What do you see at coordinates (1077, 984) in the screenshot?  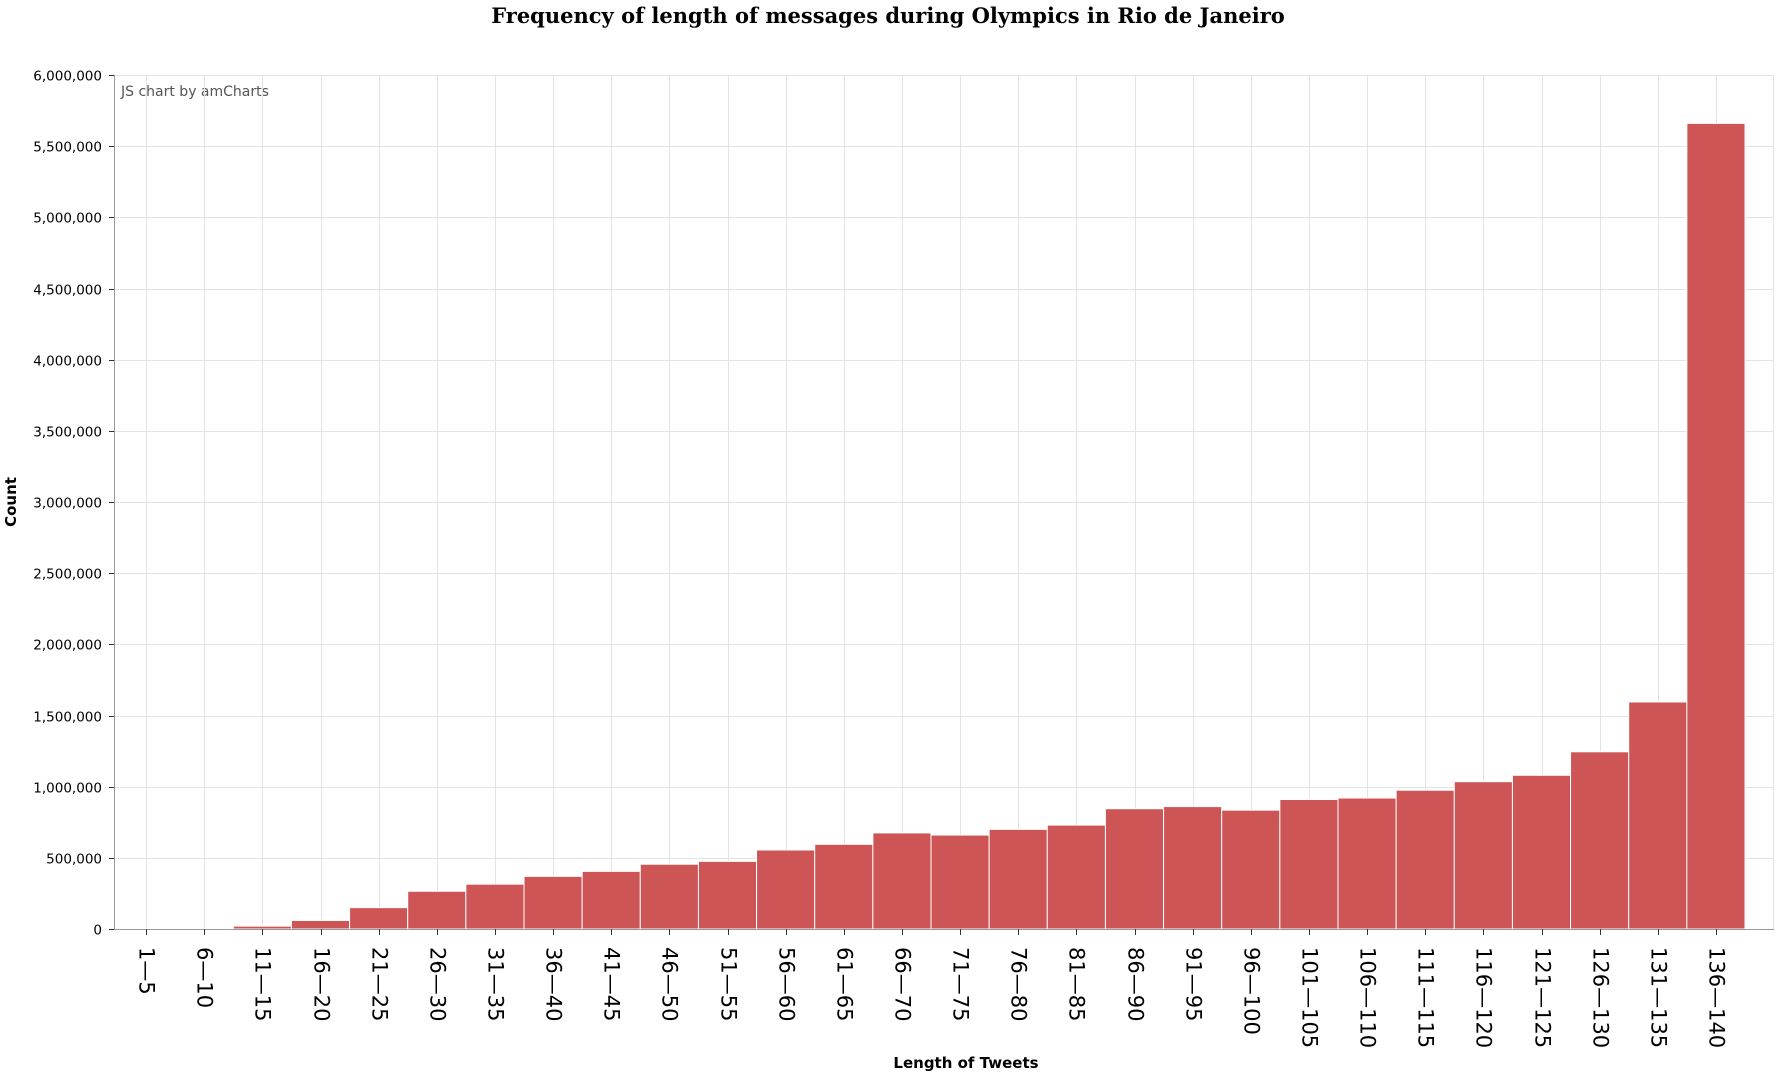 I see `x-tick-label: 81—85` at bounding box center [1077, 984].